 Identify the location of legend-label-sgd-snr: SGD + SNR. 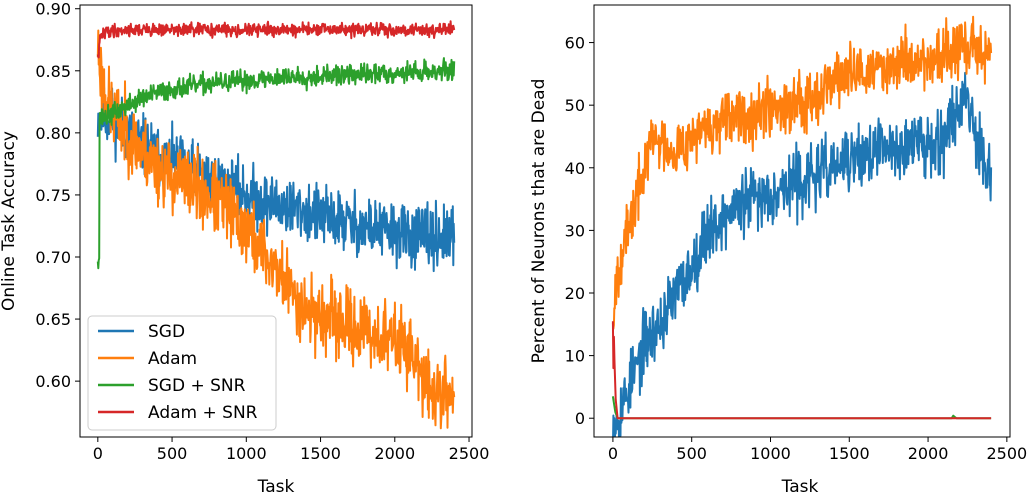
(197, 386).